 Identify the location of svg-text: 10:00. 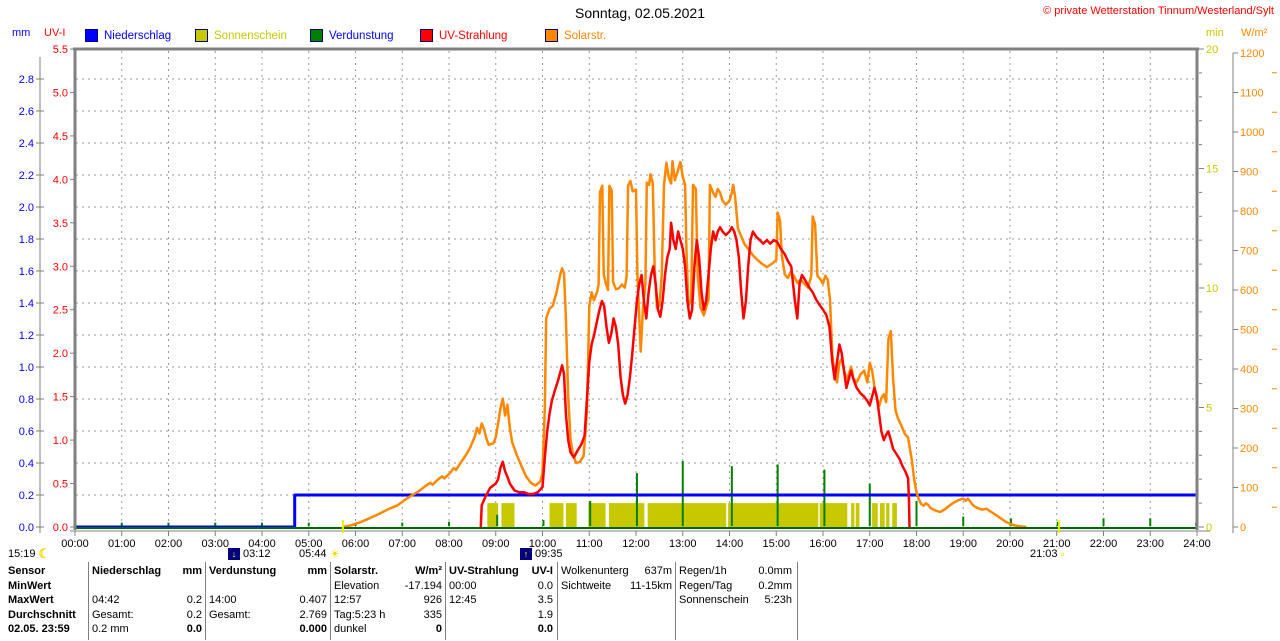
(543, 544).